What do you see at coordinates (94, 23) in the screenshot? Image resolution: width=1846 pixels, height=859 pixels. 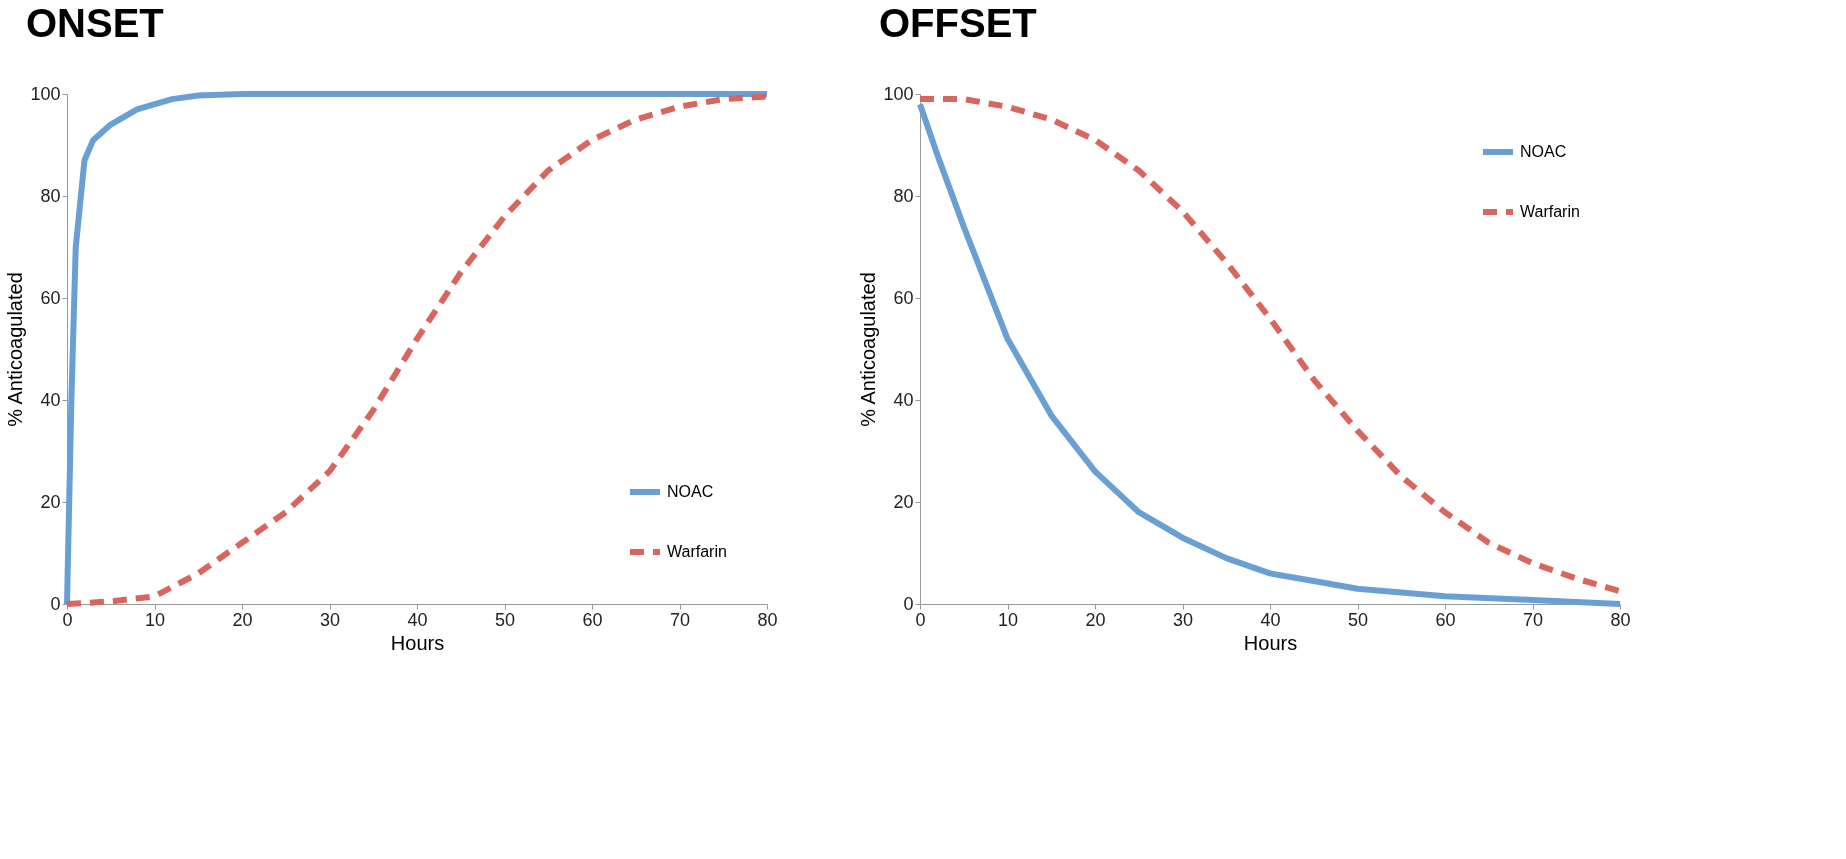 I see `chart-title: ONSET` at bounding box center [94, 23].